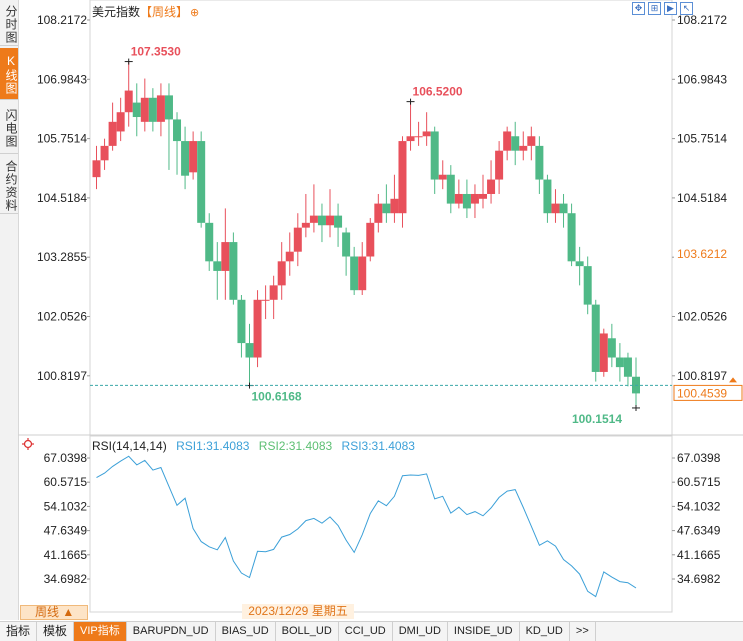 This screenshot has height=641, width=743. Describe the element at coordinates (307, 631) in the screenshot. I see `tab-boll: BOLL_UD` at that location.